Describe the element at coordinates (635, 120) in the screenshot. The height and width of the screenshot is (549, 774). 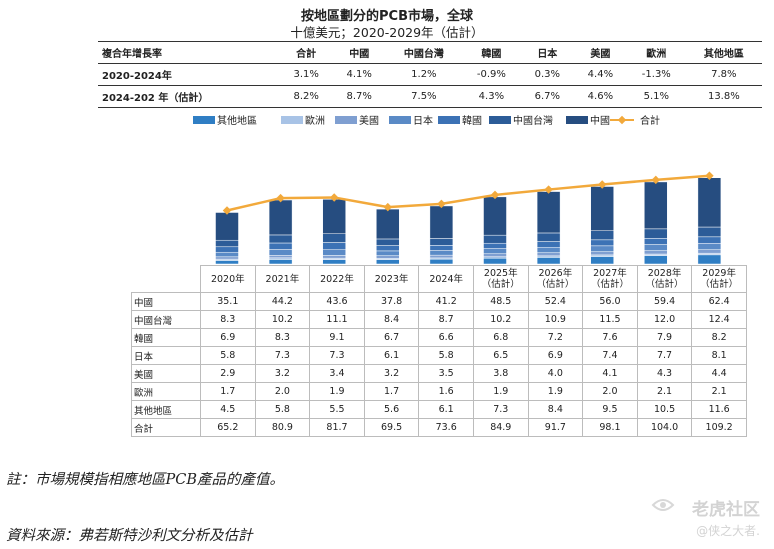
I see `legend-item: 合計` at that location.